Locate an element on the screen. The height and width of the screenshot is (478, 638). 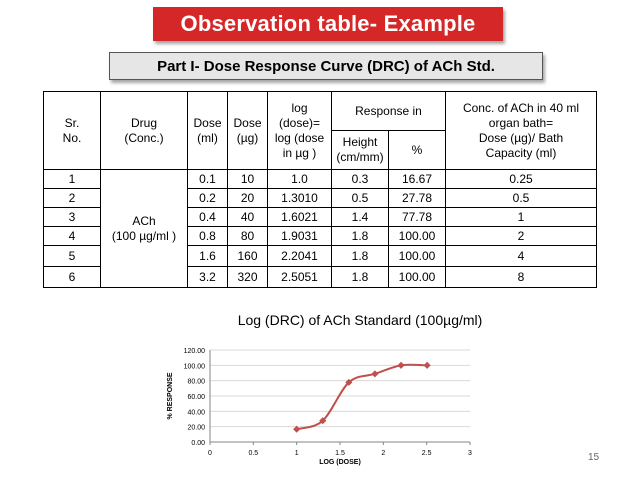
cell-conc: 4 is located at coordinates (521, 256).